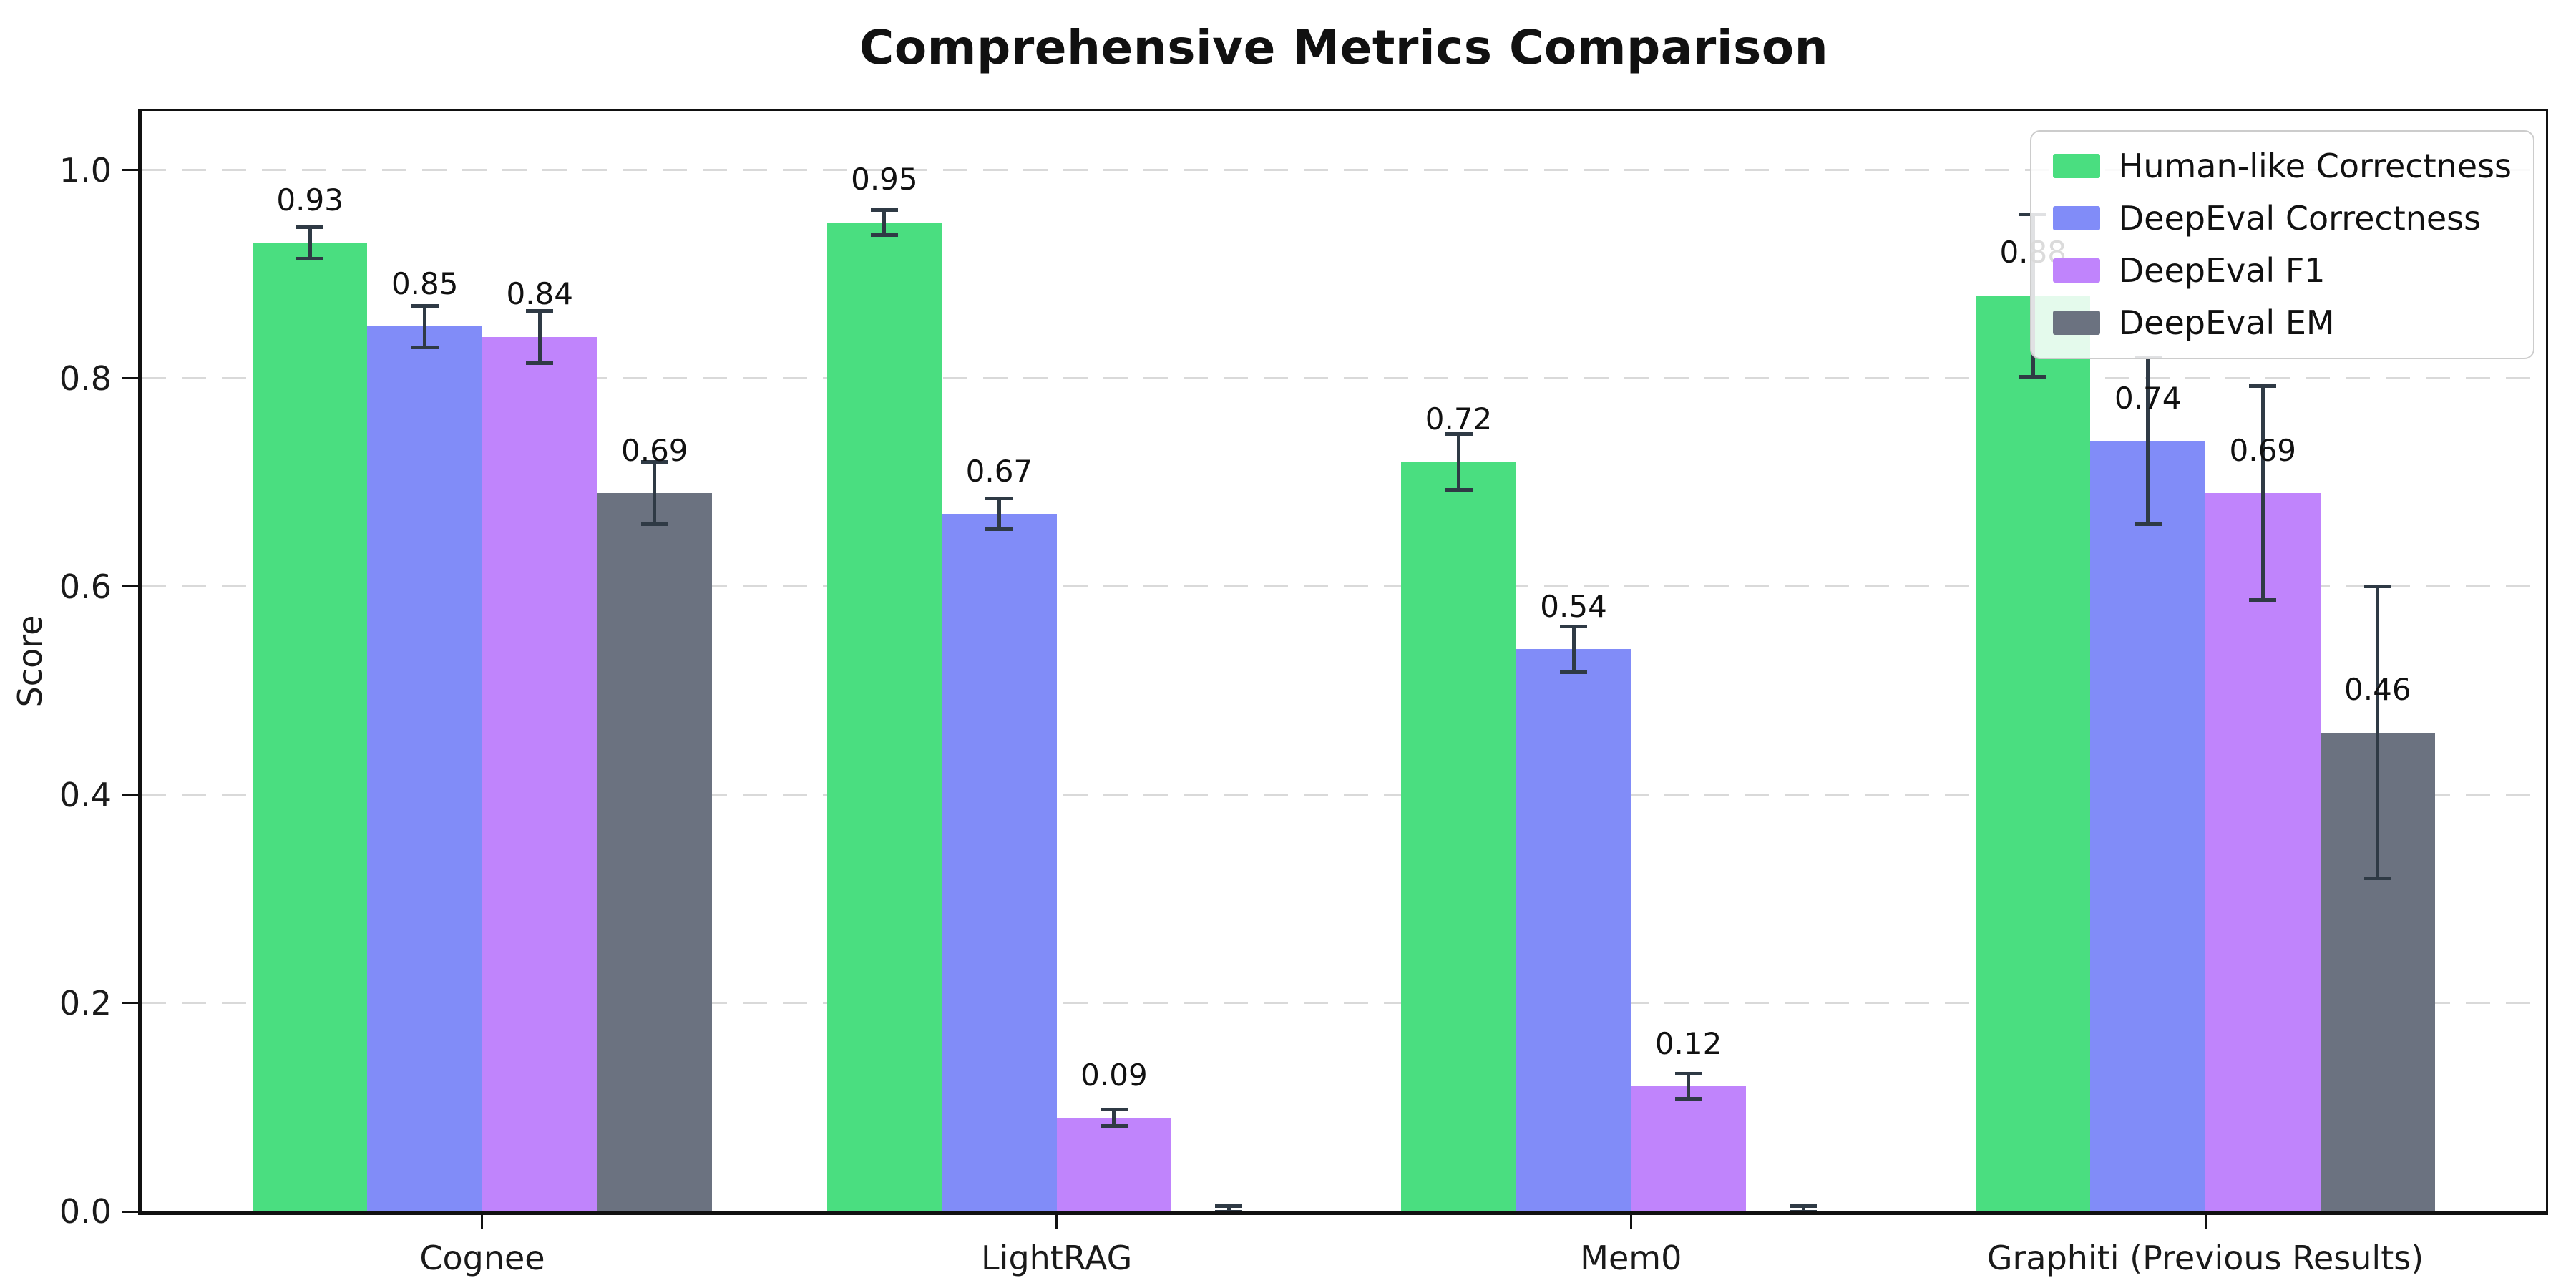 This screenshot has height=1288, width=2576. What do you see at coordinates (1688, 1148) in the screenshot?
I see `bar-deepeval-f1-mem0` at bounding box center [1688, 1148].